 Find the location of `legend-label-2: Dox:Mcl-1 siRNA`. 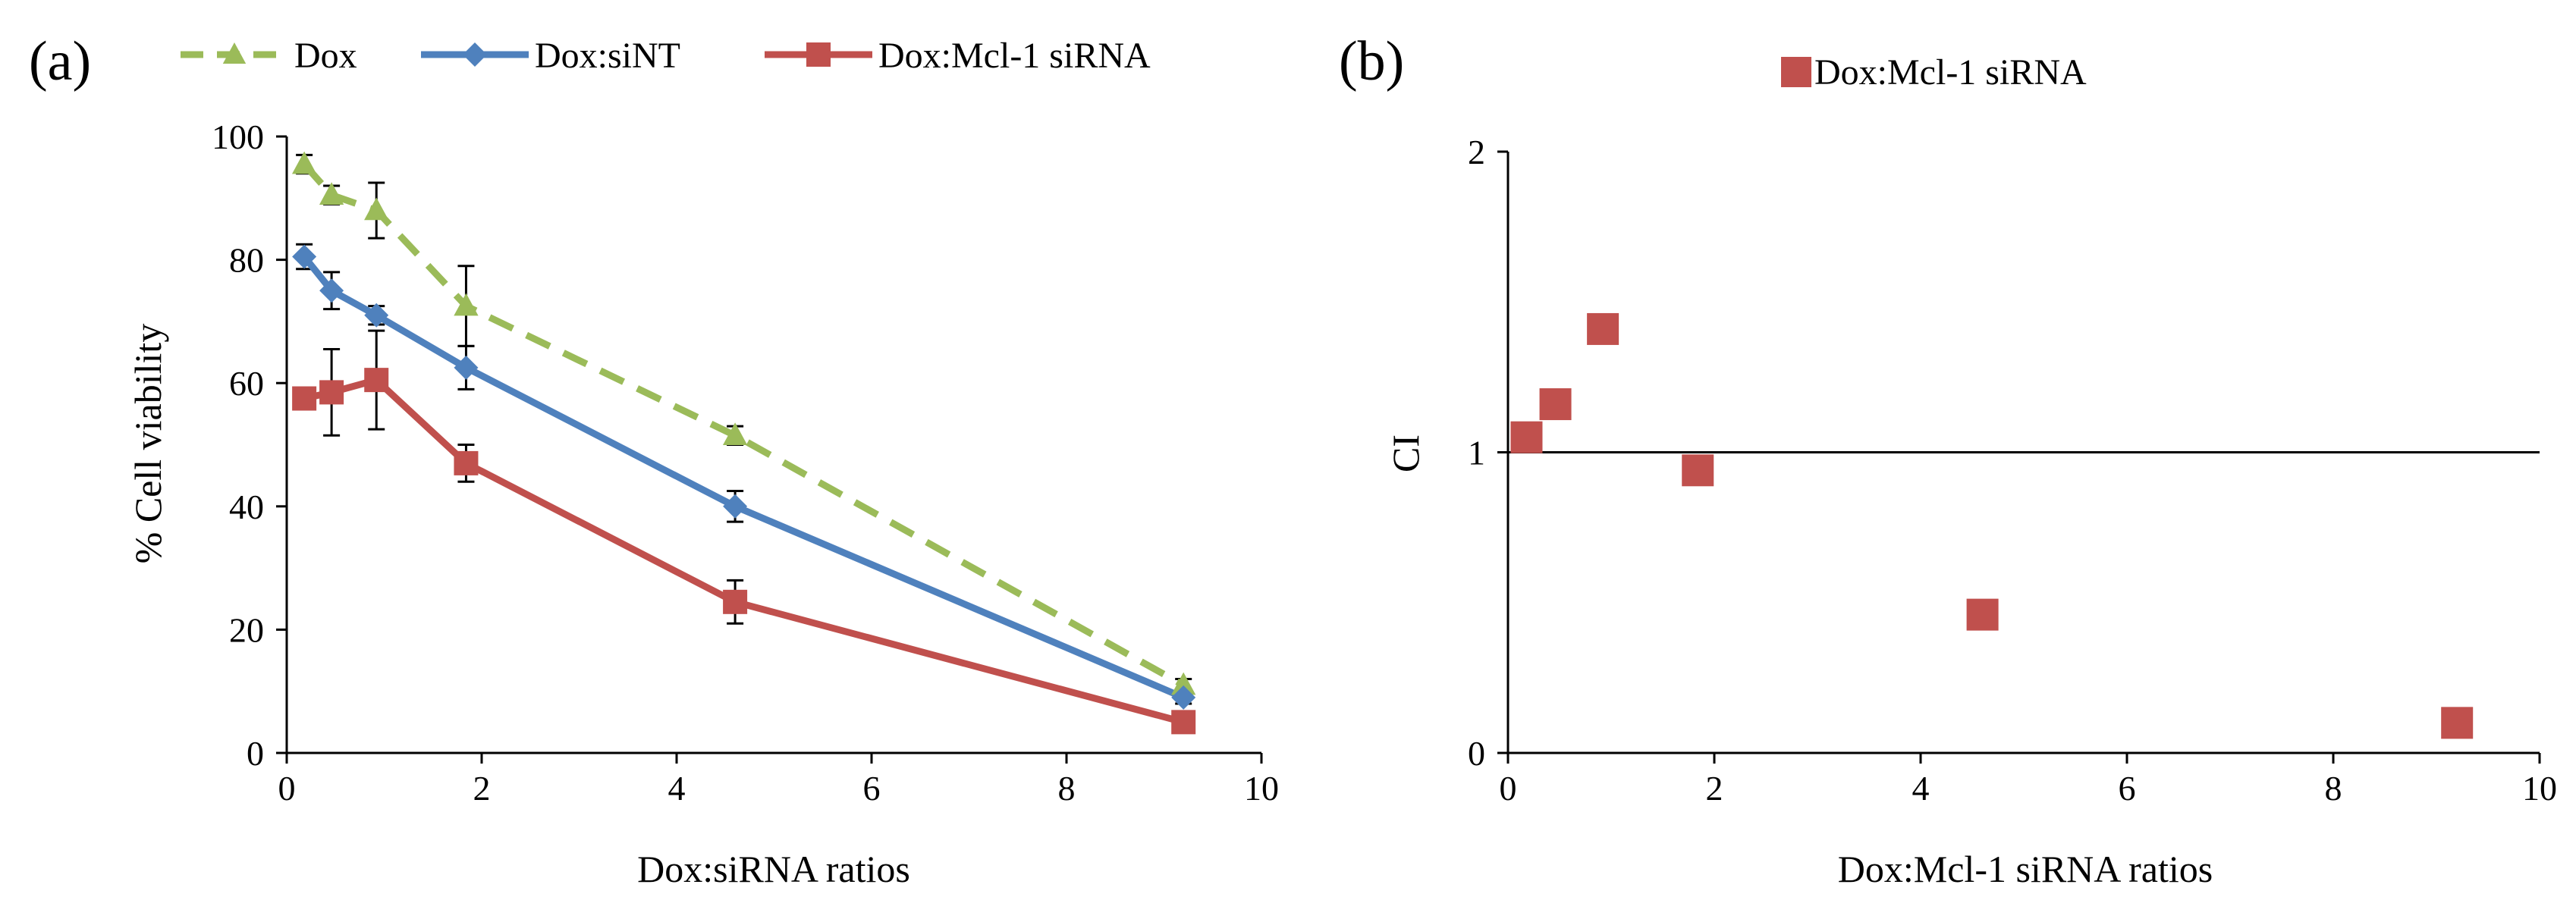

legend-label-2: Dox:Mcl-1 siRNA is located at coordinates (1014, 56).